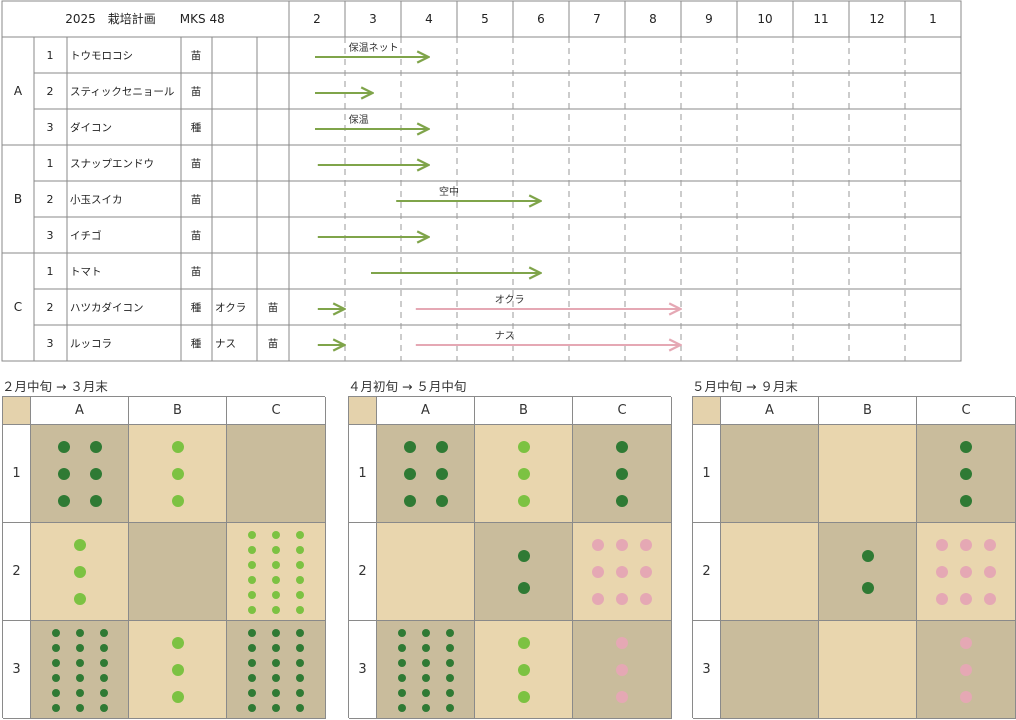 Image resolution: width=1016 pixels, height=720 pixels. Describe the element at coordinates (933, 19) in the screenshot. I see `month-label: 1` at that location.